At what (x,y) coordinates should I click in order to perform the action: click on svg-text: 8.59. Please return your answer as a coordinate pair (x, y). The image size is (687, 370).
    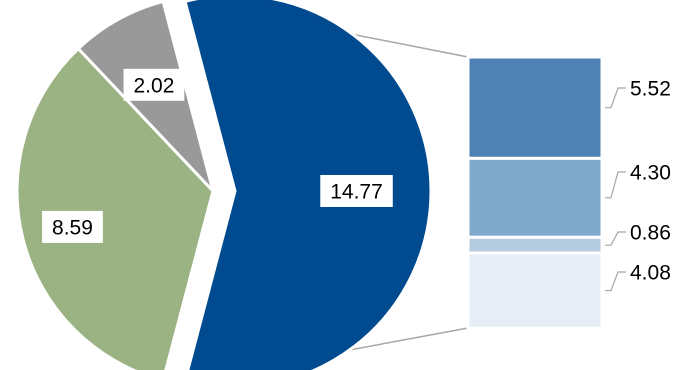
    Looking at the image, I should click on (72, 227).